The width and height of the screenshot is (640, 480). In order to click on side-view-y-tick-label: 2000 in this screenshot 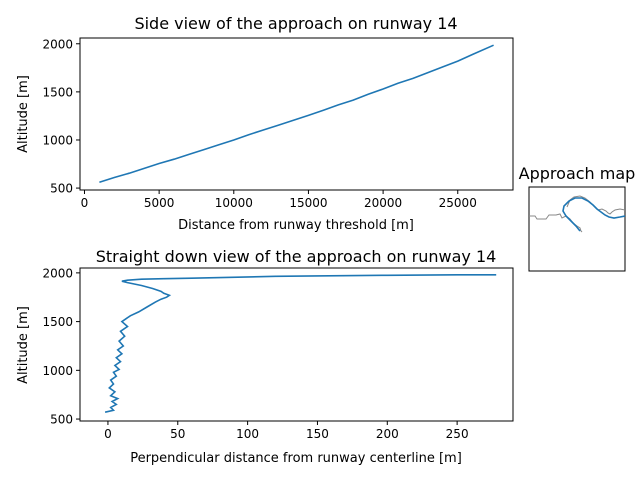, I will do `click(57, 44)`.